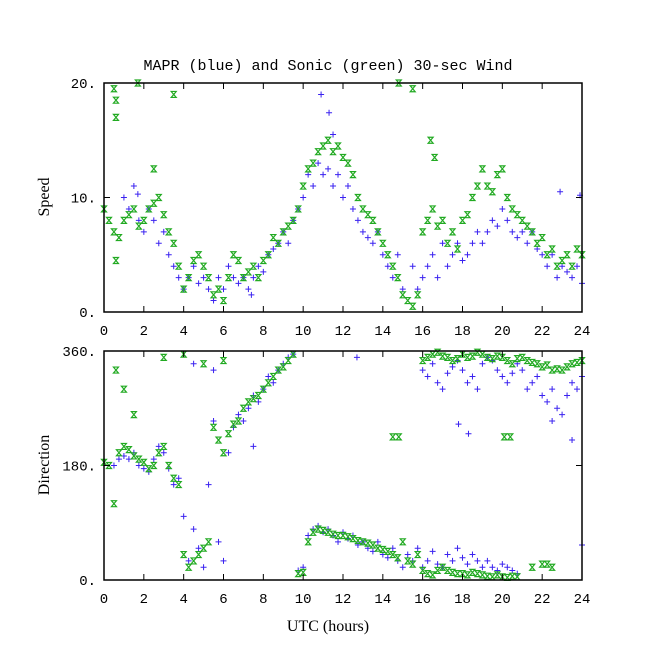 The height and width of the screenshot is (672, 661). Describe the element at coordinates (582, 600) in the screenshot. I see `x-tick-label: 24` at that location.